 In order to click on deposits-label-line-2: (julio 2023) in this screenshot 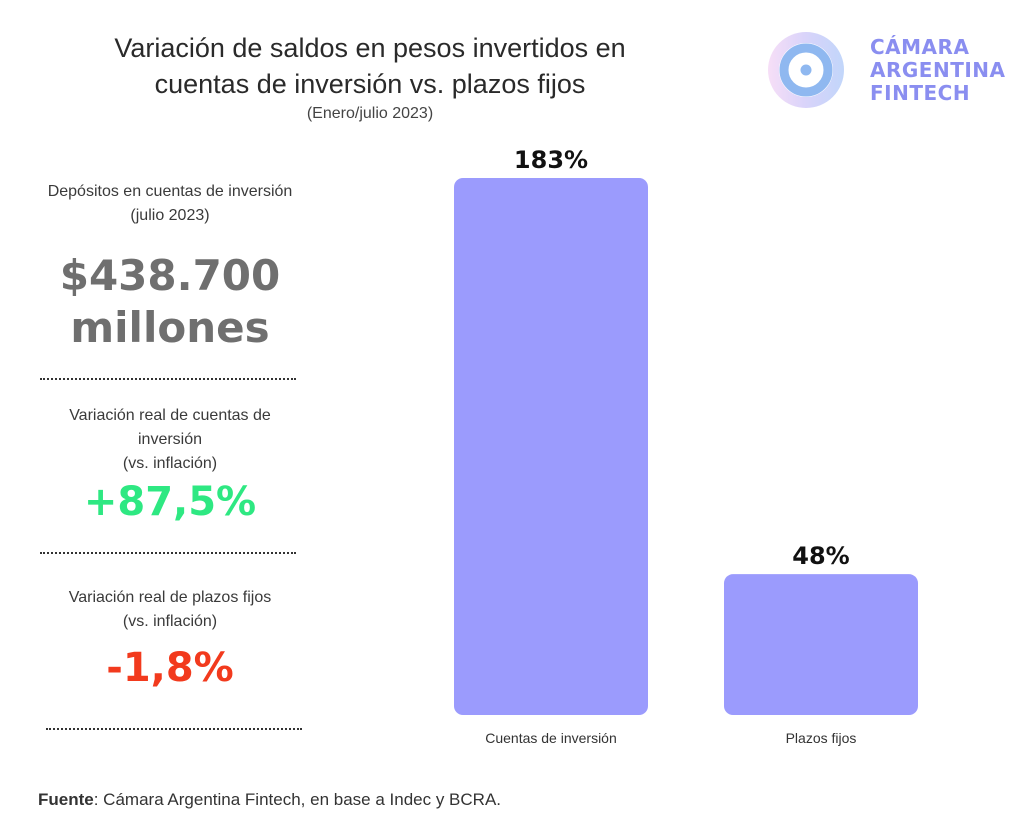, I will do `click(170, 215)`.